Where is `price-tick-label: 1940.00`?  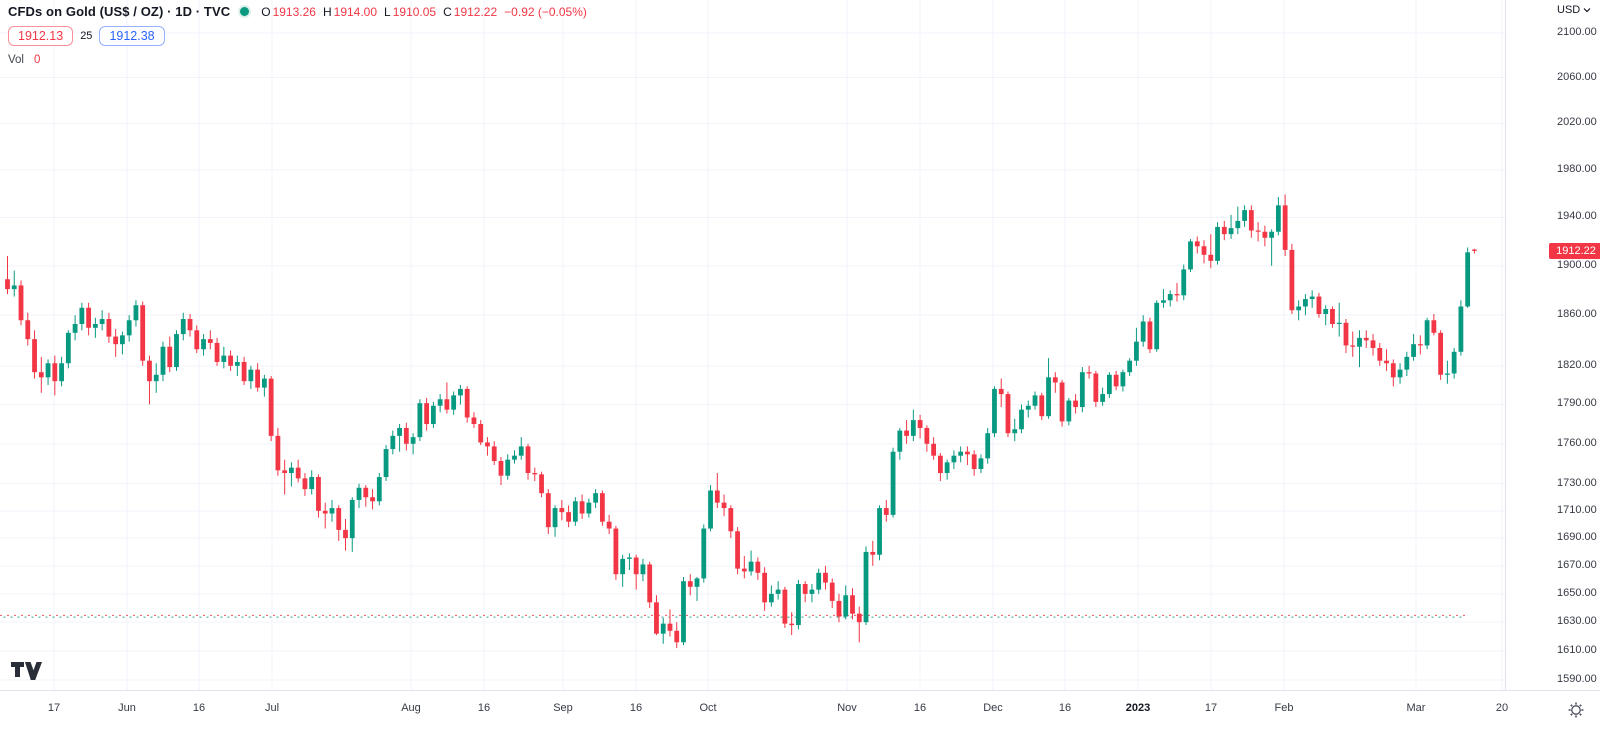 price-tick-label: 1940.00 is located at coordinates (1577, 216).